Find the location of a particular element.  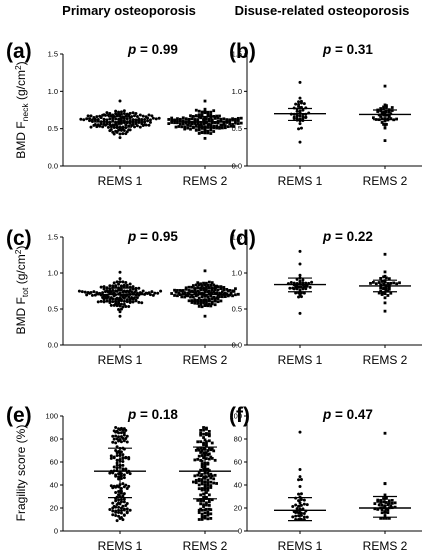

panel-b: (b) p = 0.31 0.0 0.5 1.0 1.5 REMS 1 REMS 2 is located at coordinates (325, 114).